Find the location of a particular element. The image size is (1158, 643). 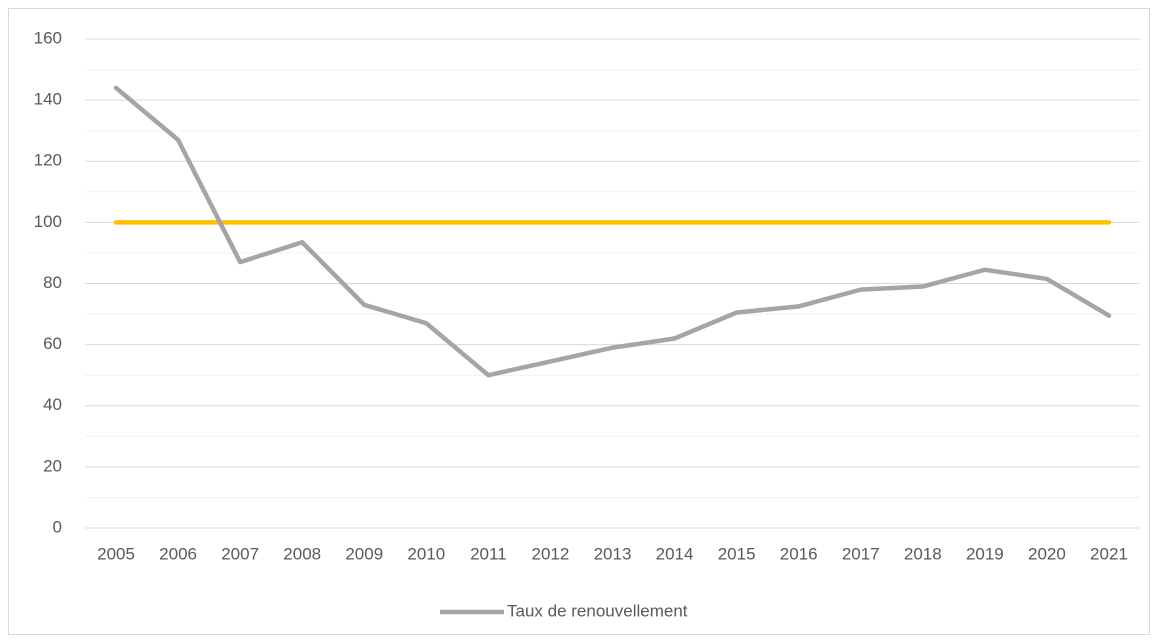

y-tick-label: 40 is located at coordinates (52, 404).